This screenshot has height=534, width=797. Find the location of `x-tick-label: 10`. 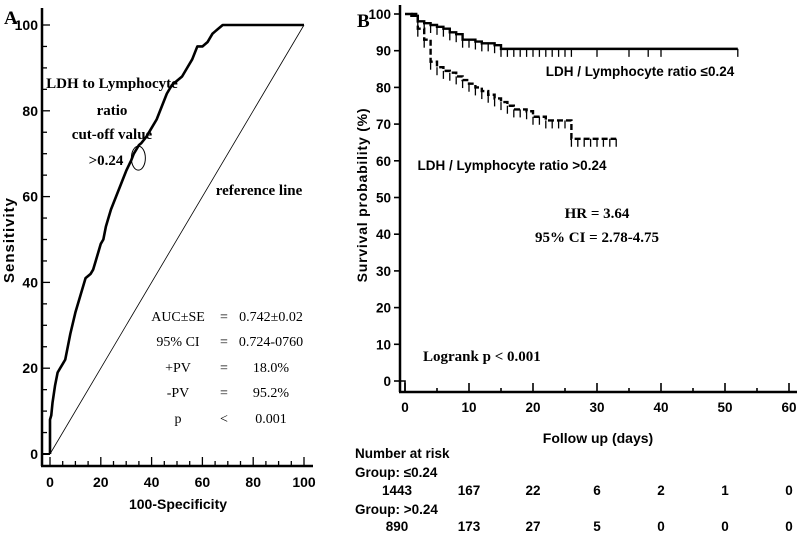

x-tick-label: 10 is located at coordinates (468, 407).